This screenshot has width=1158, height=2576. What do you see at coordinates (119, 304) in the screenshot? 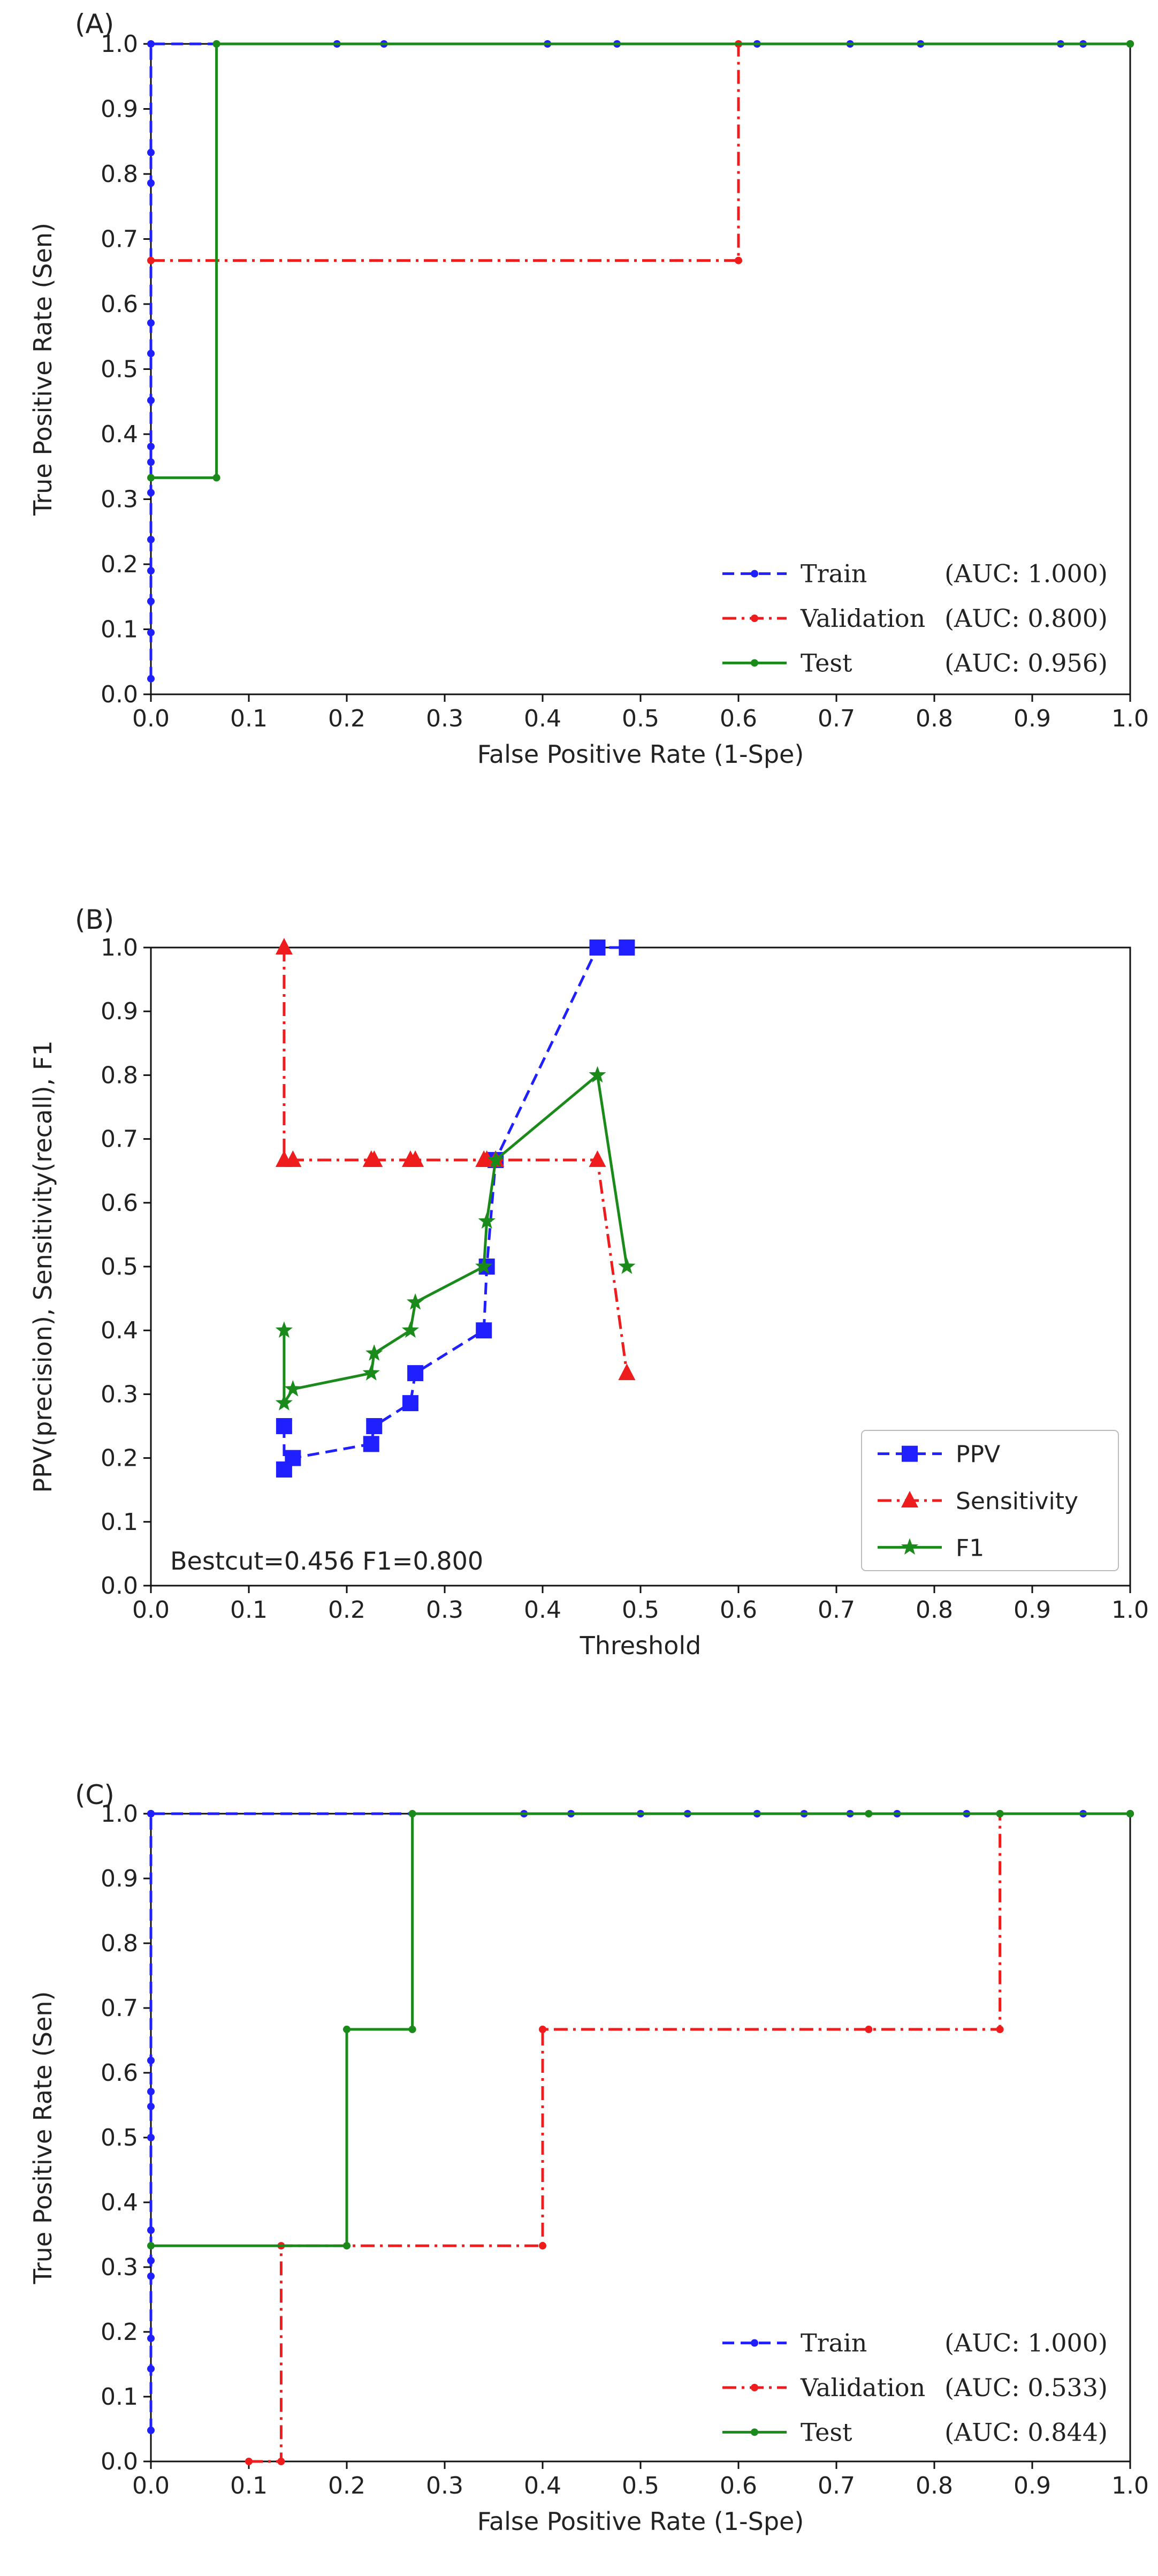
I see `y-tick-label: 0.6` at bounding box center [119, 304].